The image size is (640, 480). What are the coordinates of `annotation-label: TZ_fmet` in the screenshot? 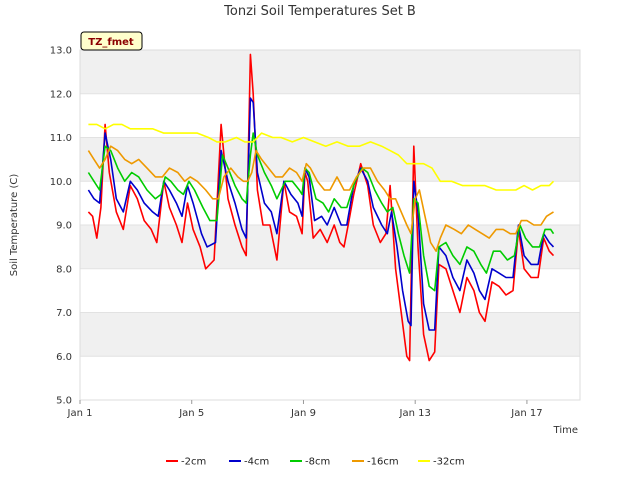 It's located at (111, 42).